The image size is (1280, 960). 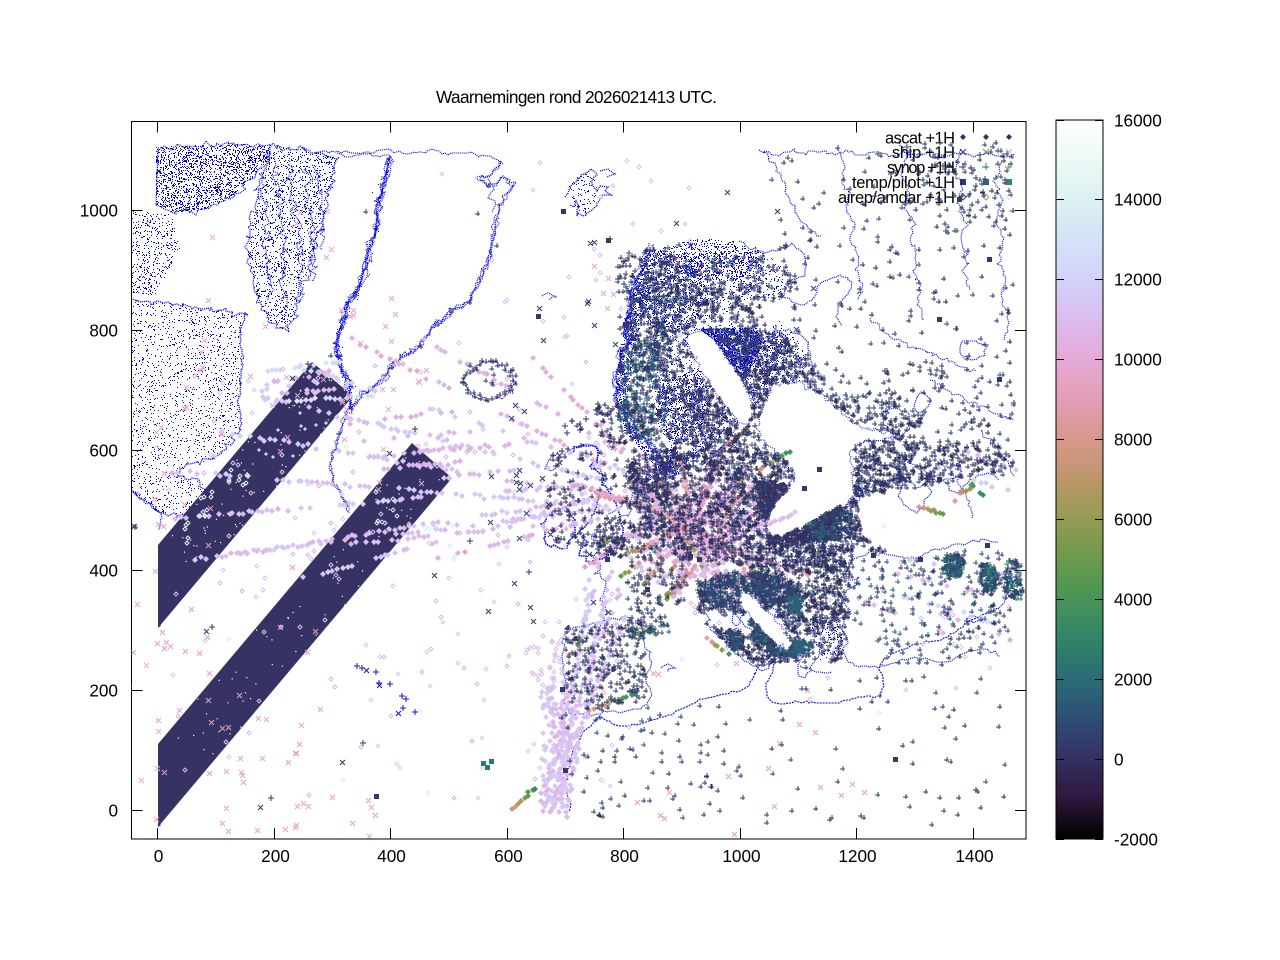 What do you see at coordinates (576, 97) in the screenshot?
I see `svg-text:Waarnemingen rond 2026021413 U: Waarnemingen rond 2026021413 UTC.` at bounding box center [576, 97].